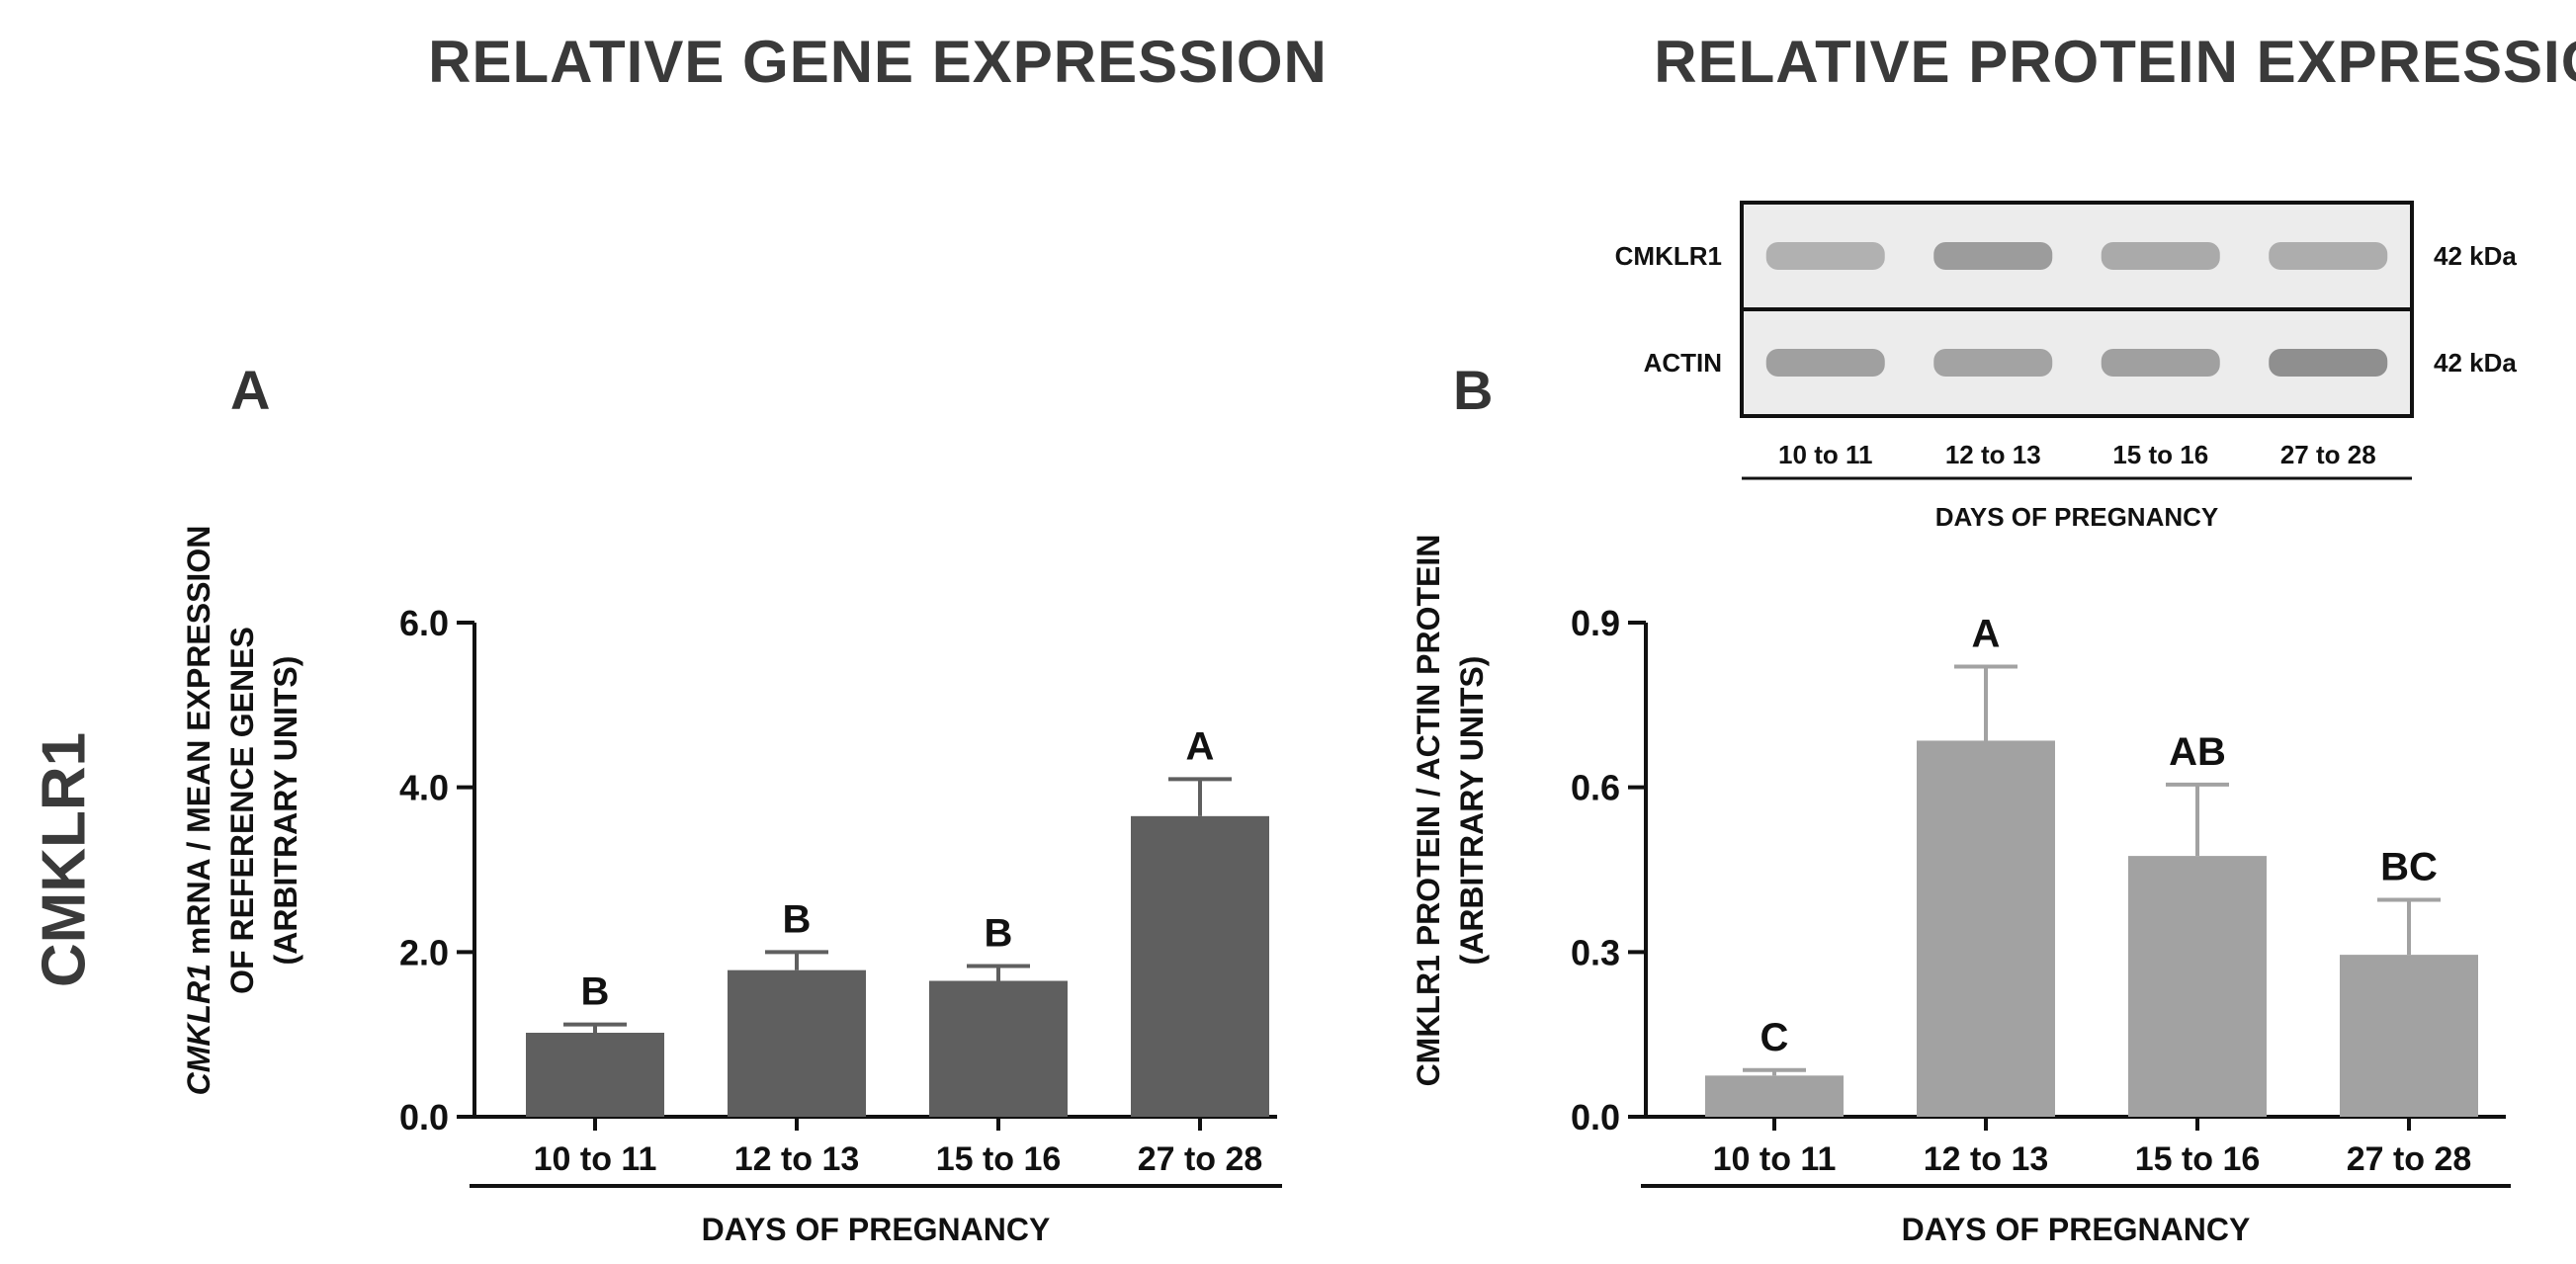  I want to click on blot-lane-label: 12 to 13, so click(1993, 454).